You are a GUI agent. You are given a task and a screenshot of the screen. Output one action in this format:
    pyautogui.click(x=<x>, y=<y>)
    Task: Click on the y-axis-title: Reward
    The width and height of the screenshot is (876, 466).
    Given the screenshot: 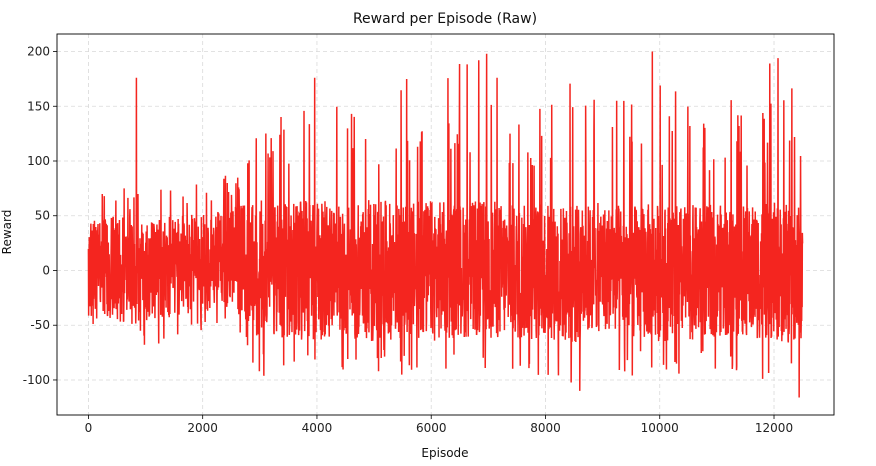 What is the action you would take?
    pyautogui.click(x=7, y=232)
    